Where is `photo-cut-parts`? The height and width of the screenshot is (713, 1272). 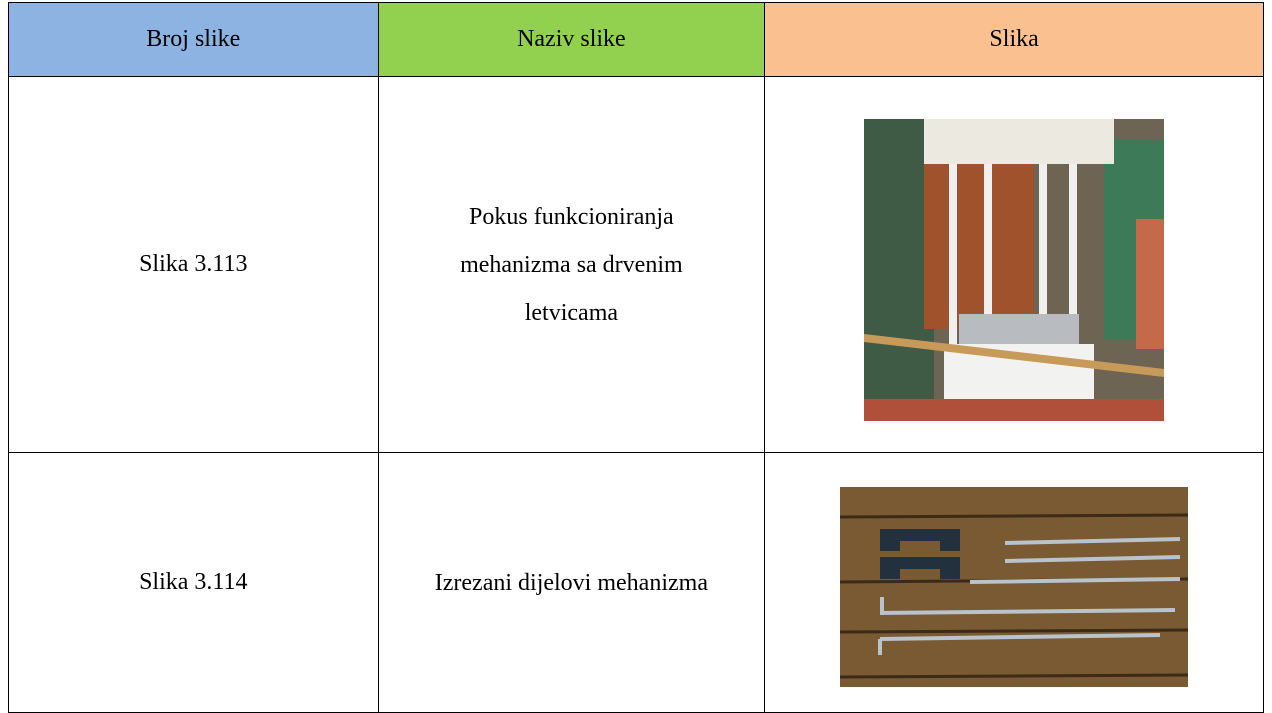 photo-cut-parts is located at coordinates (1014, 586).